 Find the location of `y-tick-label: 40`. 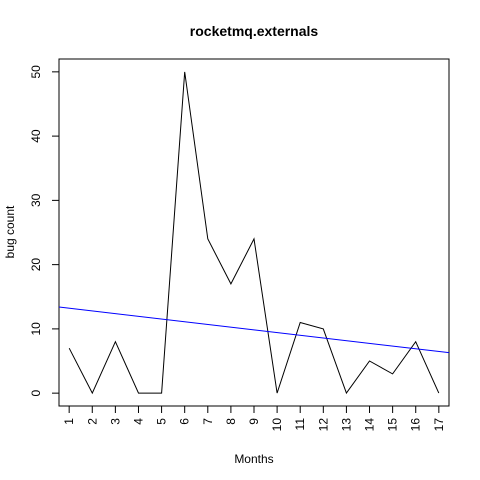

y-tick-label: 40 is located at coordinates (36, 136).